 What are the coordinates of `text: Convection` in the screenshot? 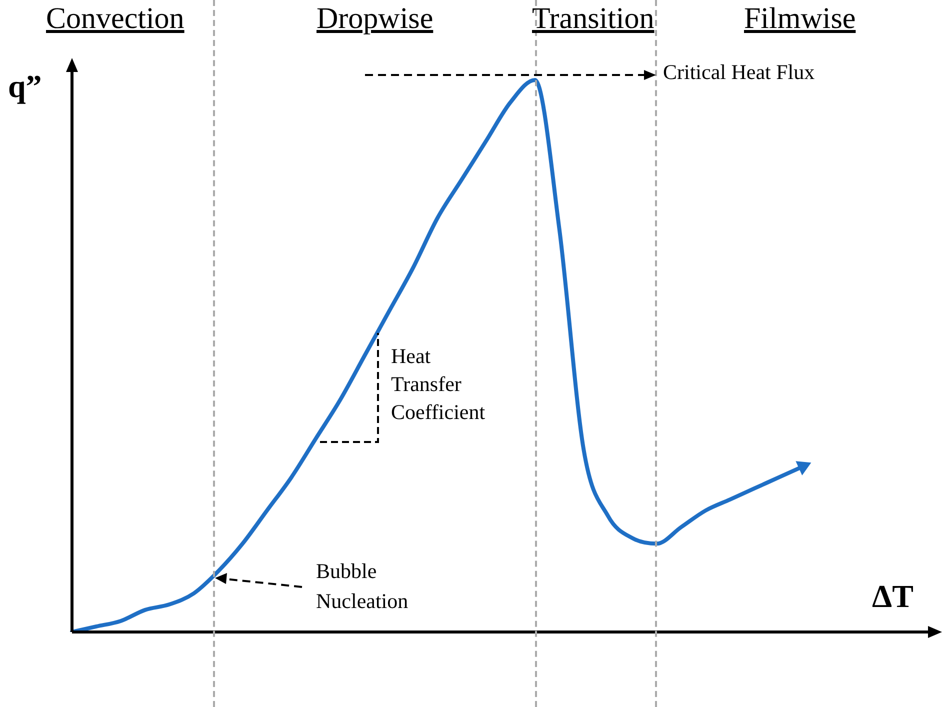 It's located at (115, 19).